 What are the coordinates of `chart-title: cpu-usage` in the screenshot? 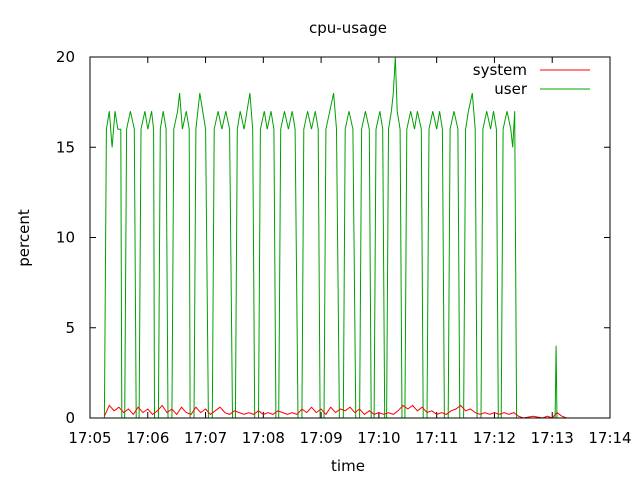 It's located at (348, 28).